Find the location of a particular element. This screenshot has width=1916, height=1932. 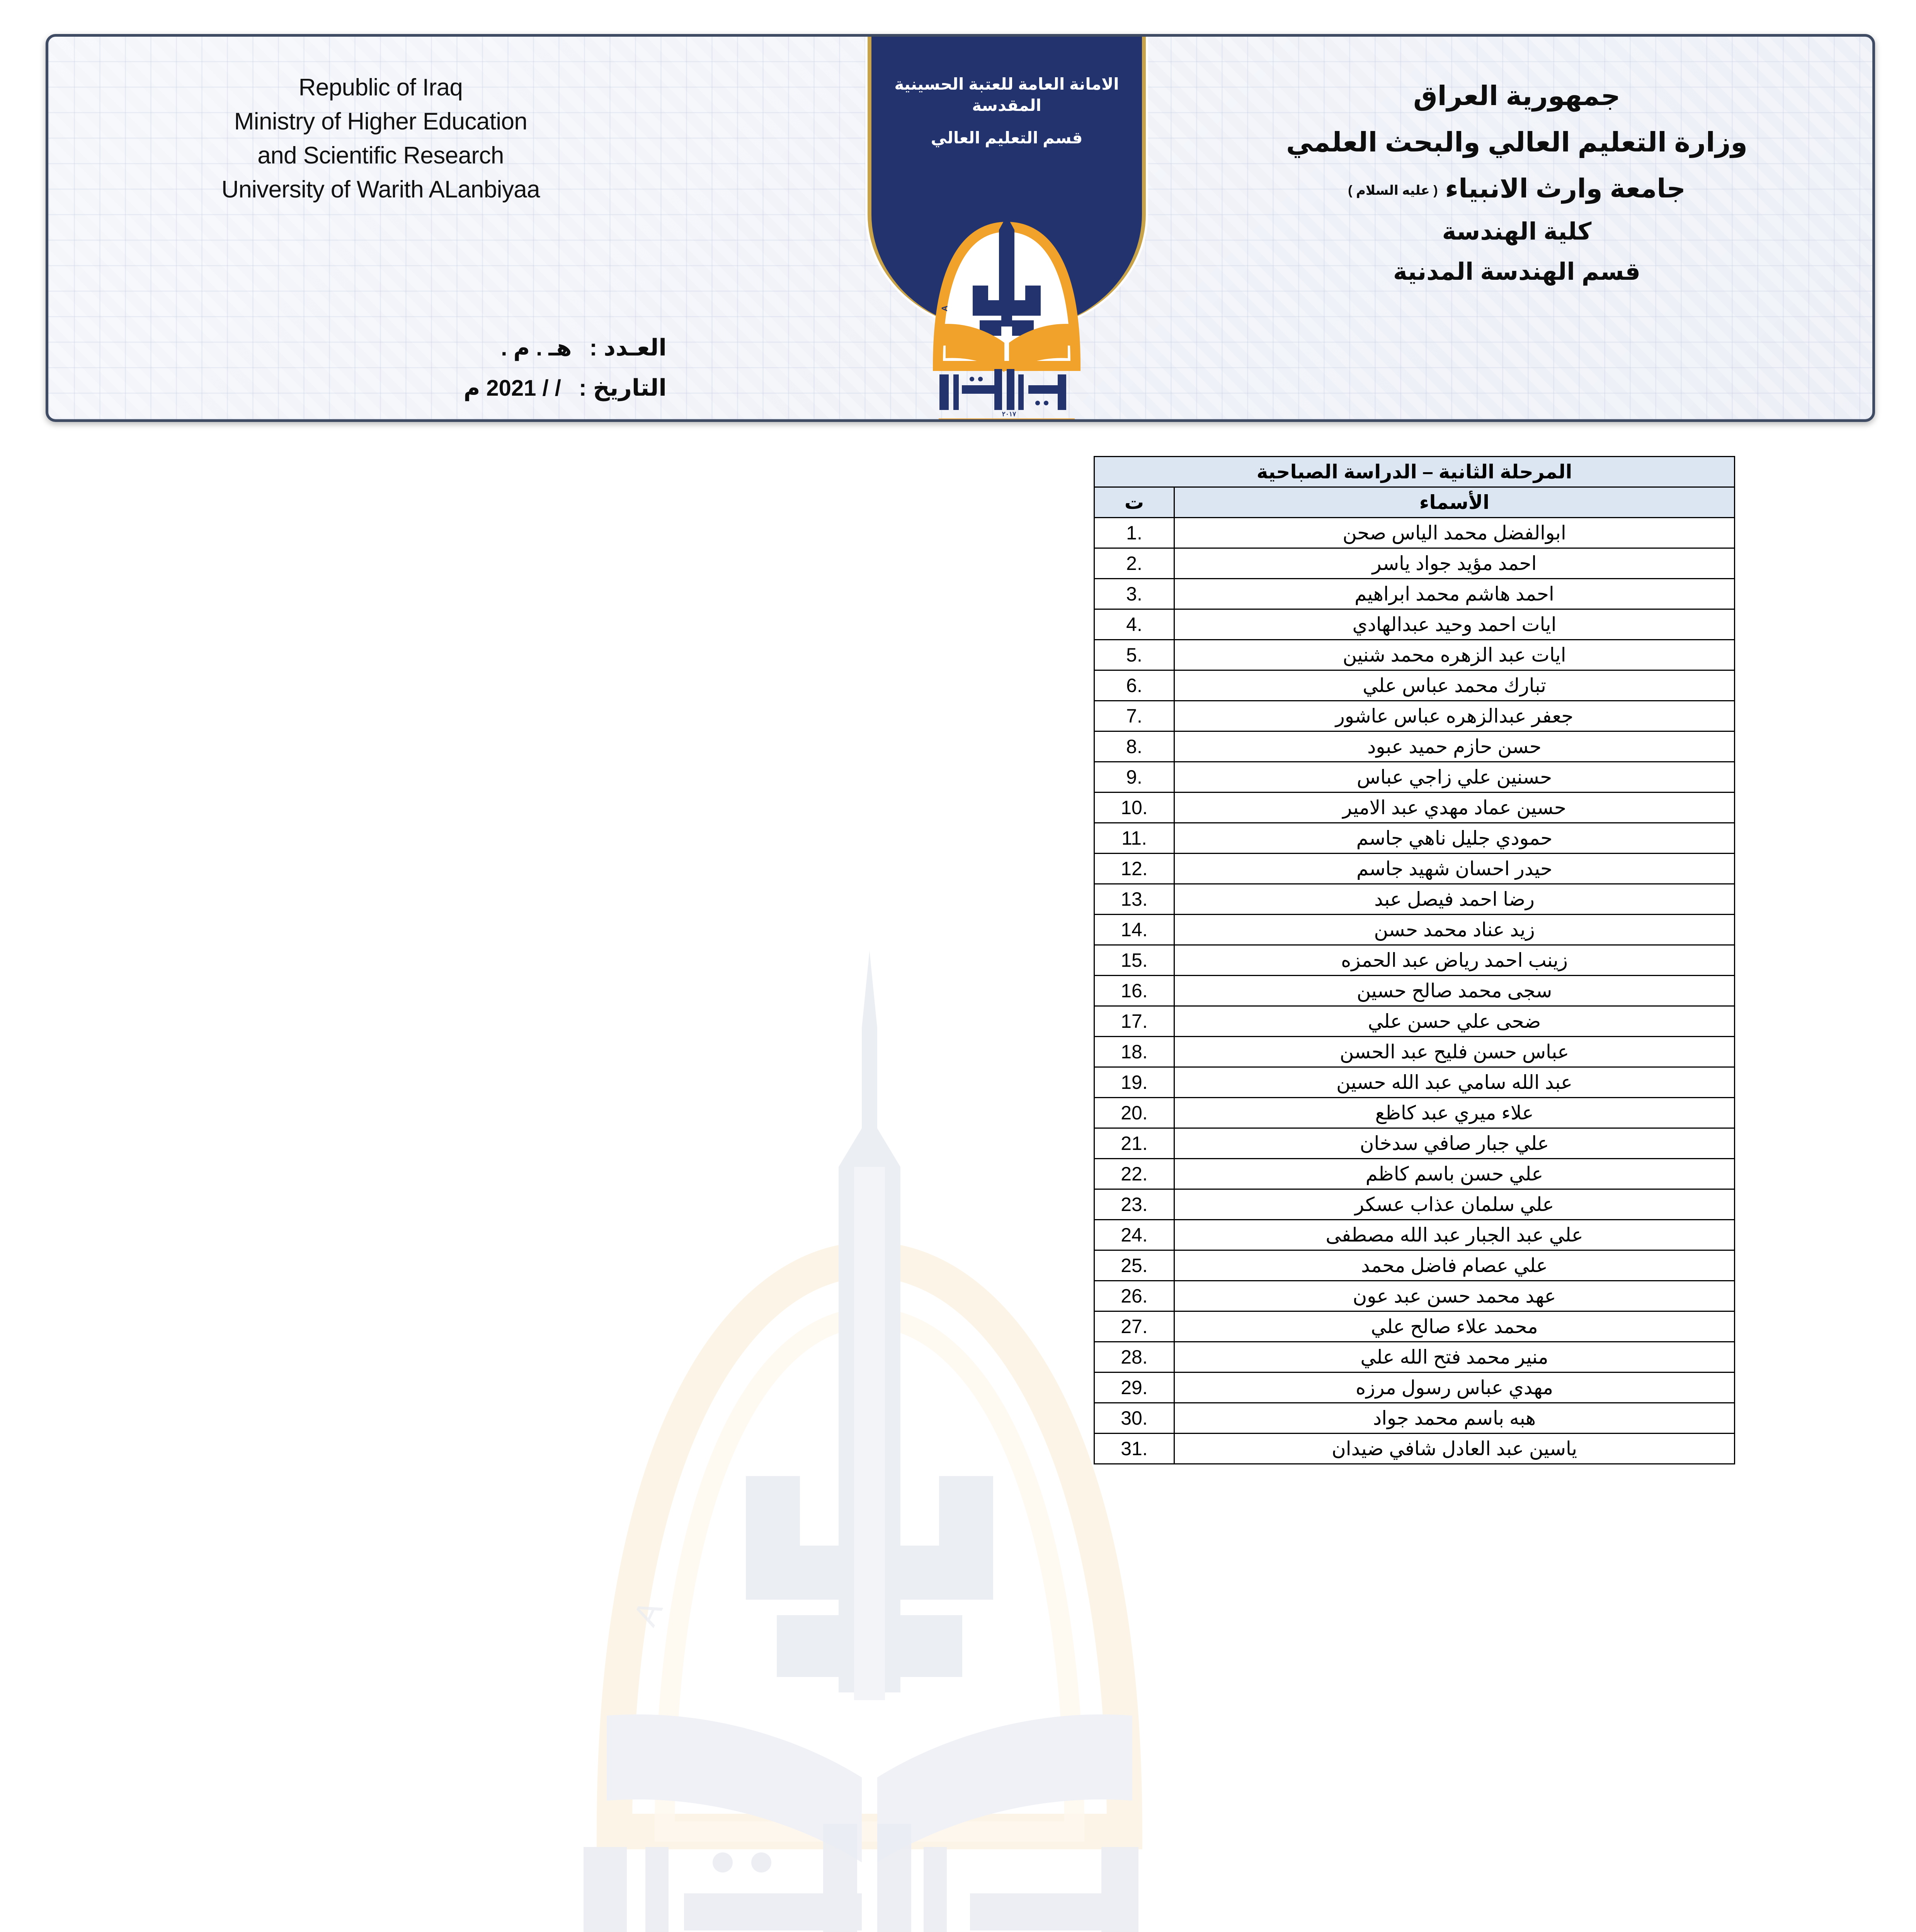

student-name-cell: حسين عماد مهدي عبد الامير is located at coordinates (1454, 807).